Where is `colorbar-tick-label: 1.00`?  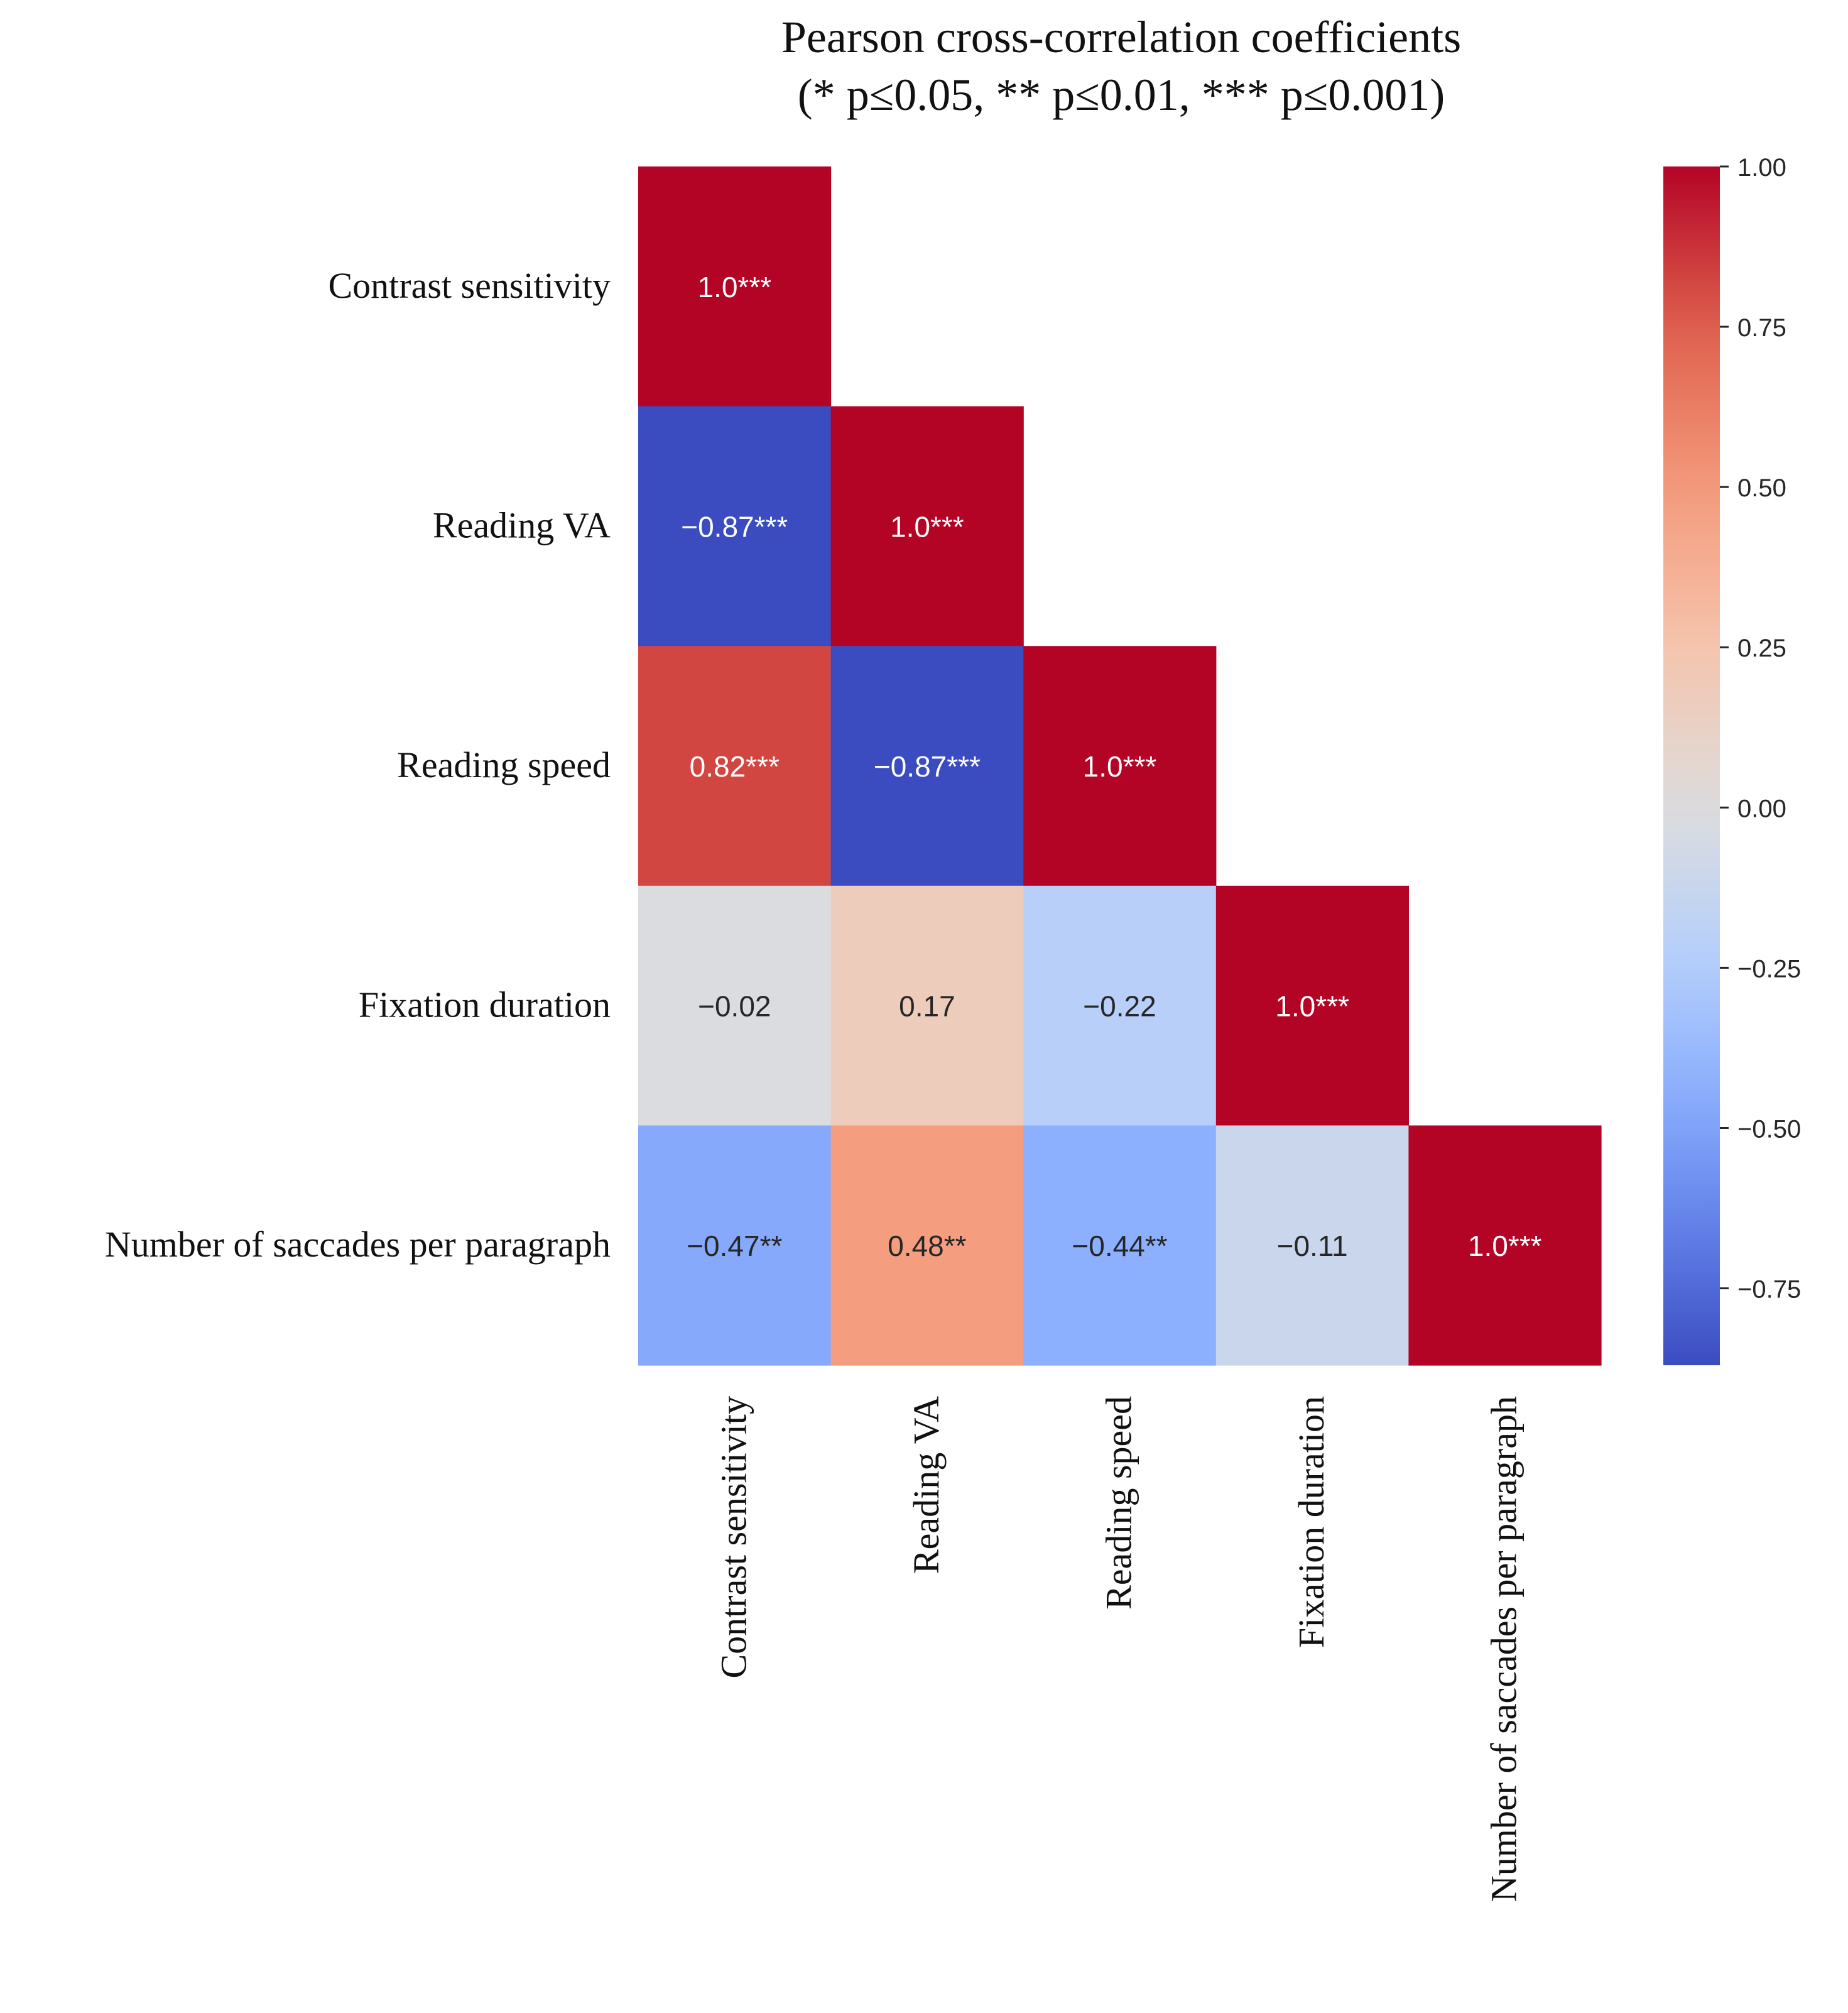
colorbar-tick-label: 1.00 is located at coordinates (1761, 168).